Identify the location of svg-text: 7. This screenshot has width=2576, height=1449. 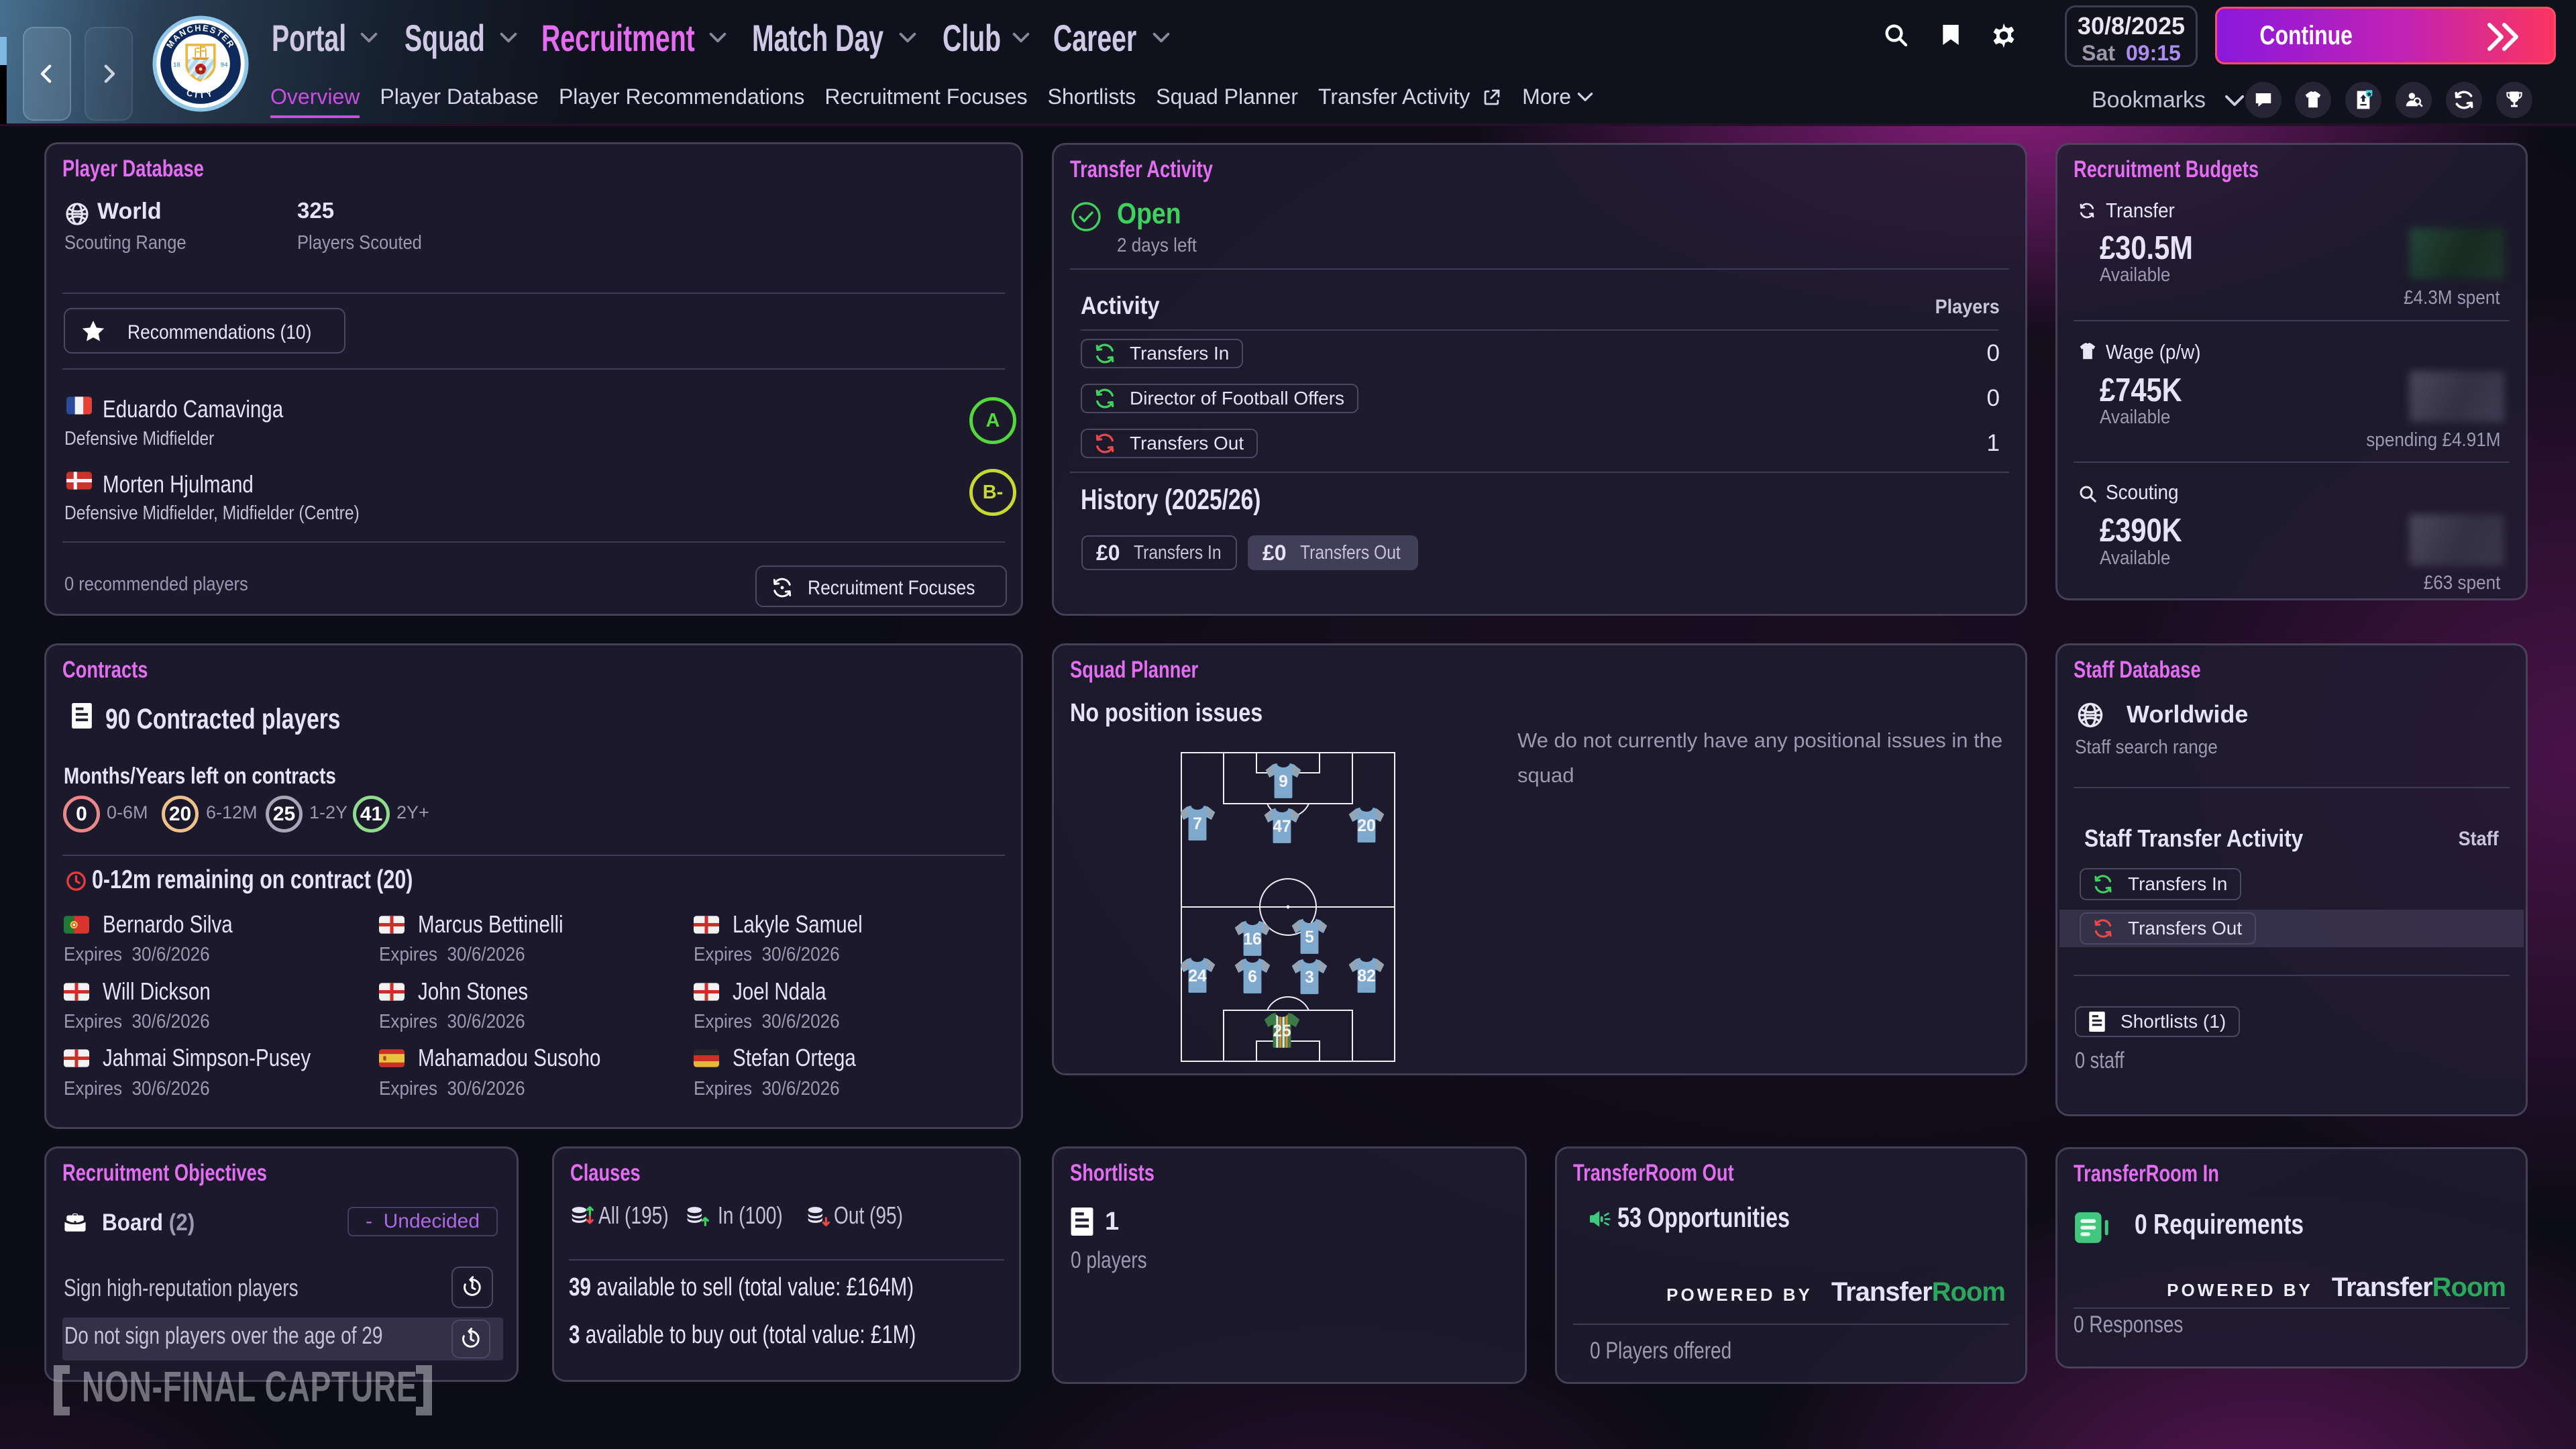
(1197, 824).